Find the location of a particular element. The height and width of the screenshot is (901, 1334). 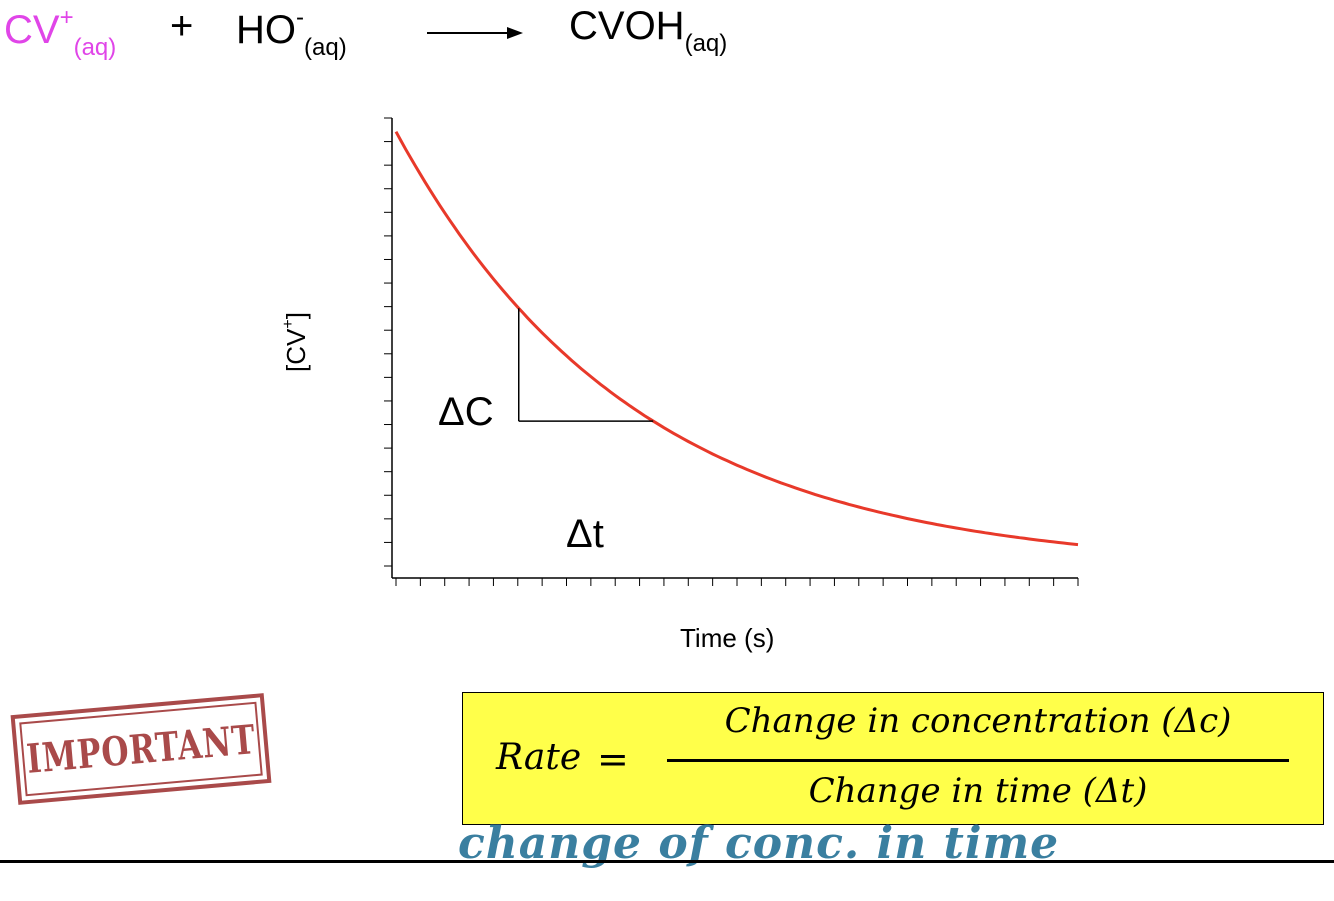

rate-label: Rate is located at coordinates (539, 757).